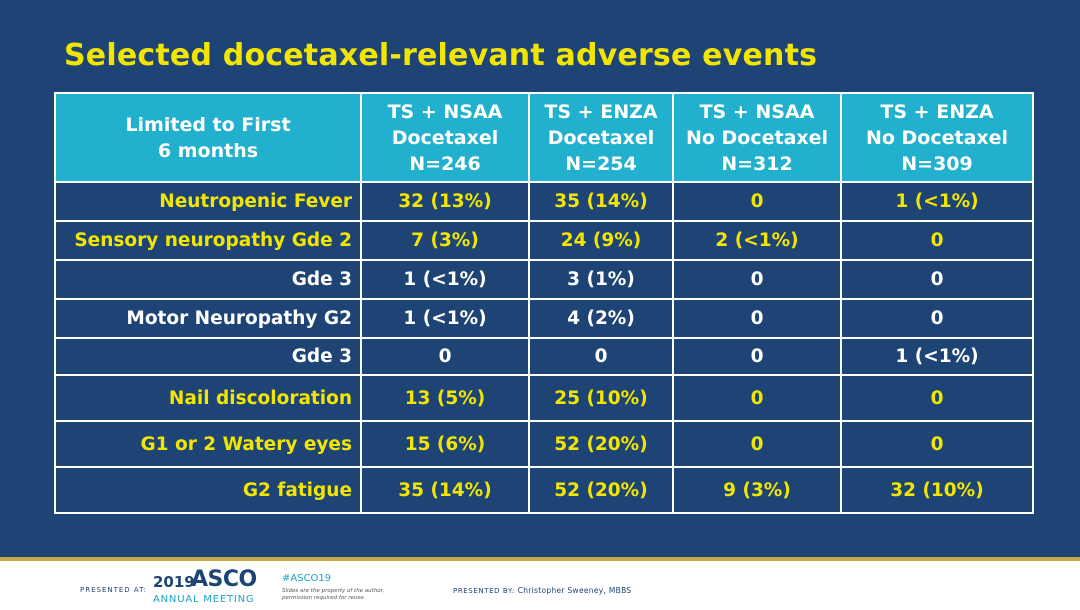 The image size is (1080, 610). What do you see at coordinates (757, 490) in the screenshot?
I see `table-cell: 9 (3%)` at bounding box center [757, 490].